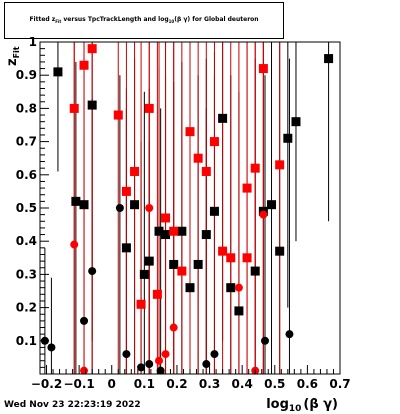 The width and height of the screenshot is (400, 414). I want to click on x-tick-label: 0.2, so click(176, 384).